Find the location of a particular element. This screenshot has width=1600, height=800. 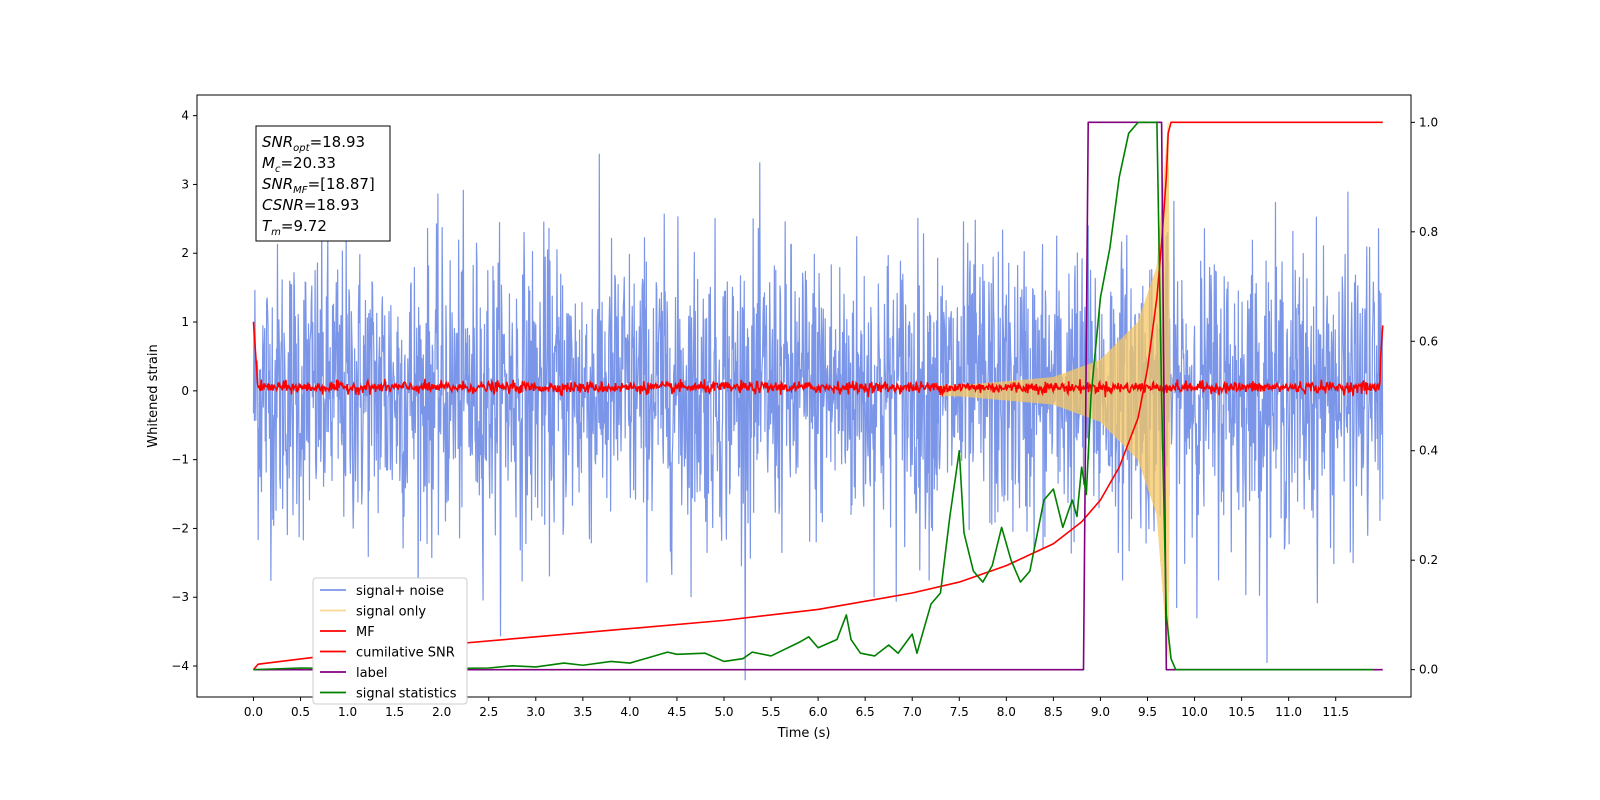

annotation-line: Tm=9.72 is located at coordinates (294, 227).